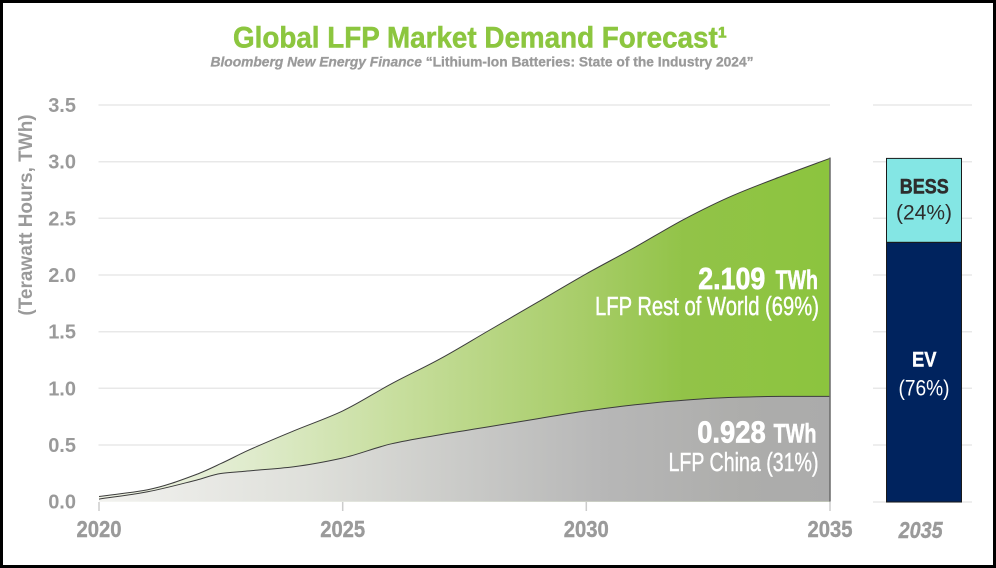 This screenshot has height=568, width=996. What do you see at coordinates (62, 106) in the screenshot?
I see `svg-text: 3.5` at bounding box center [62, 106].